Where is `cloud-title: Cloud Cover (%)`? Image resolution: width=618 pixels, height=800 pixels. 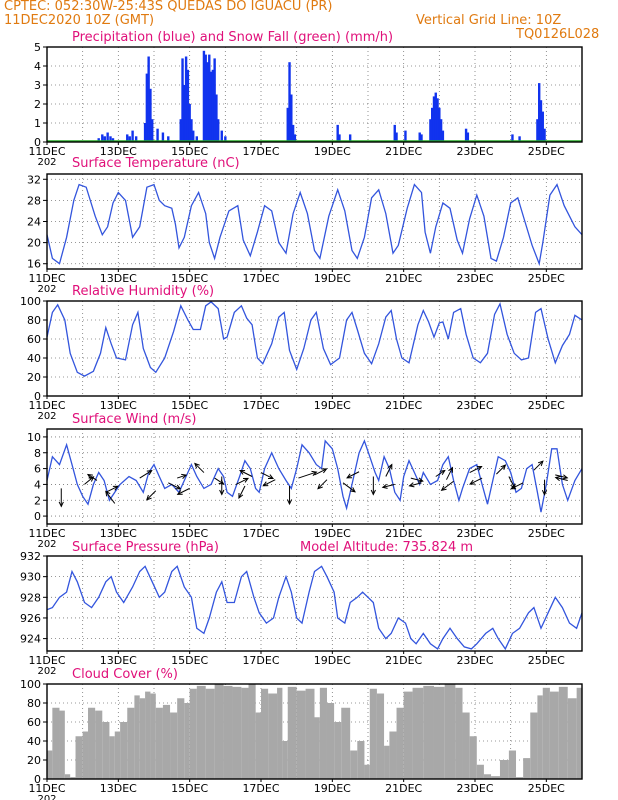
cloud-title: Cloud Cover (%) is located at coordinates (125, 674).